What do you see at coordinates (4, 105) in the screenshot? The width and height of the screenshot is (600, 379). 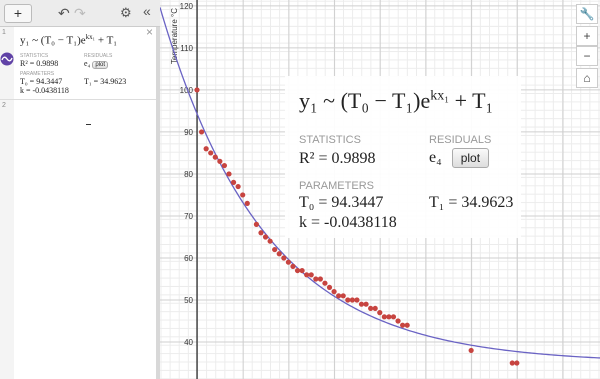 I see `row-number: 2` at bounding box center [4, 105].